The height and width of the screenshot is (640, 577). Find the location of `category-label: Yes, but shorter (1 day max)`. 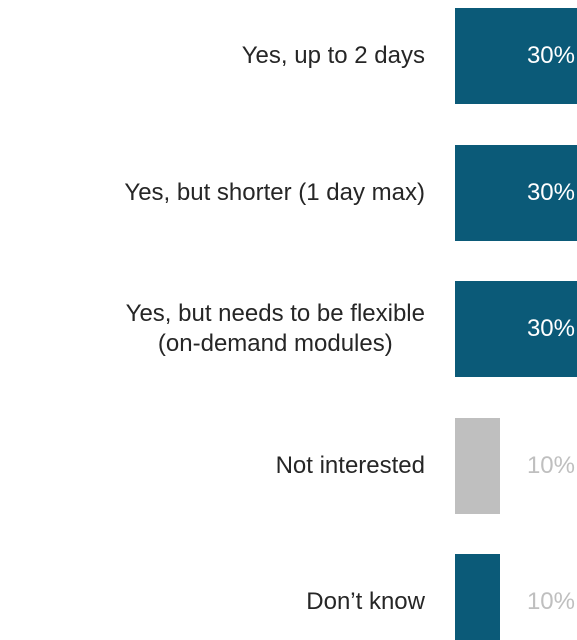

category-label: Yes, but shorter (1 day max) is located at coordinates (274, 192).